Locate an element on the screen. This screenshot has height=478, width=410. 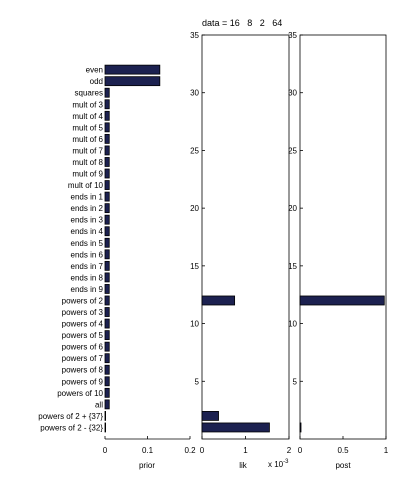
prior-category-label: powers of 2 + {37} is located at coordinates (70, 416).